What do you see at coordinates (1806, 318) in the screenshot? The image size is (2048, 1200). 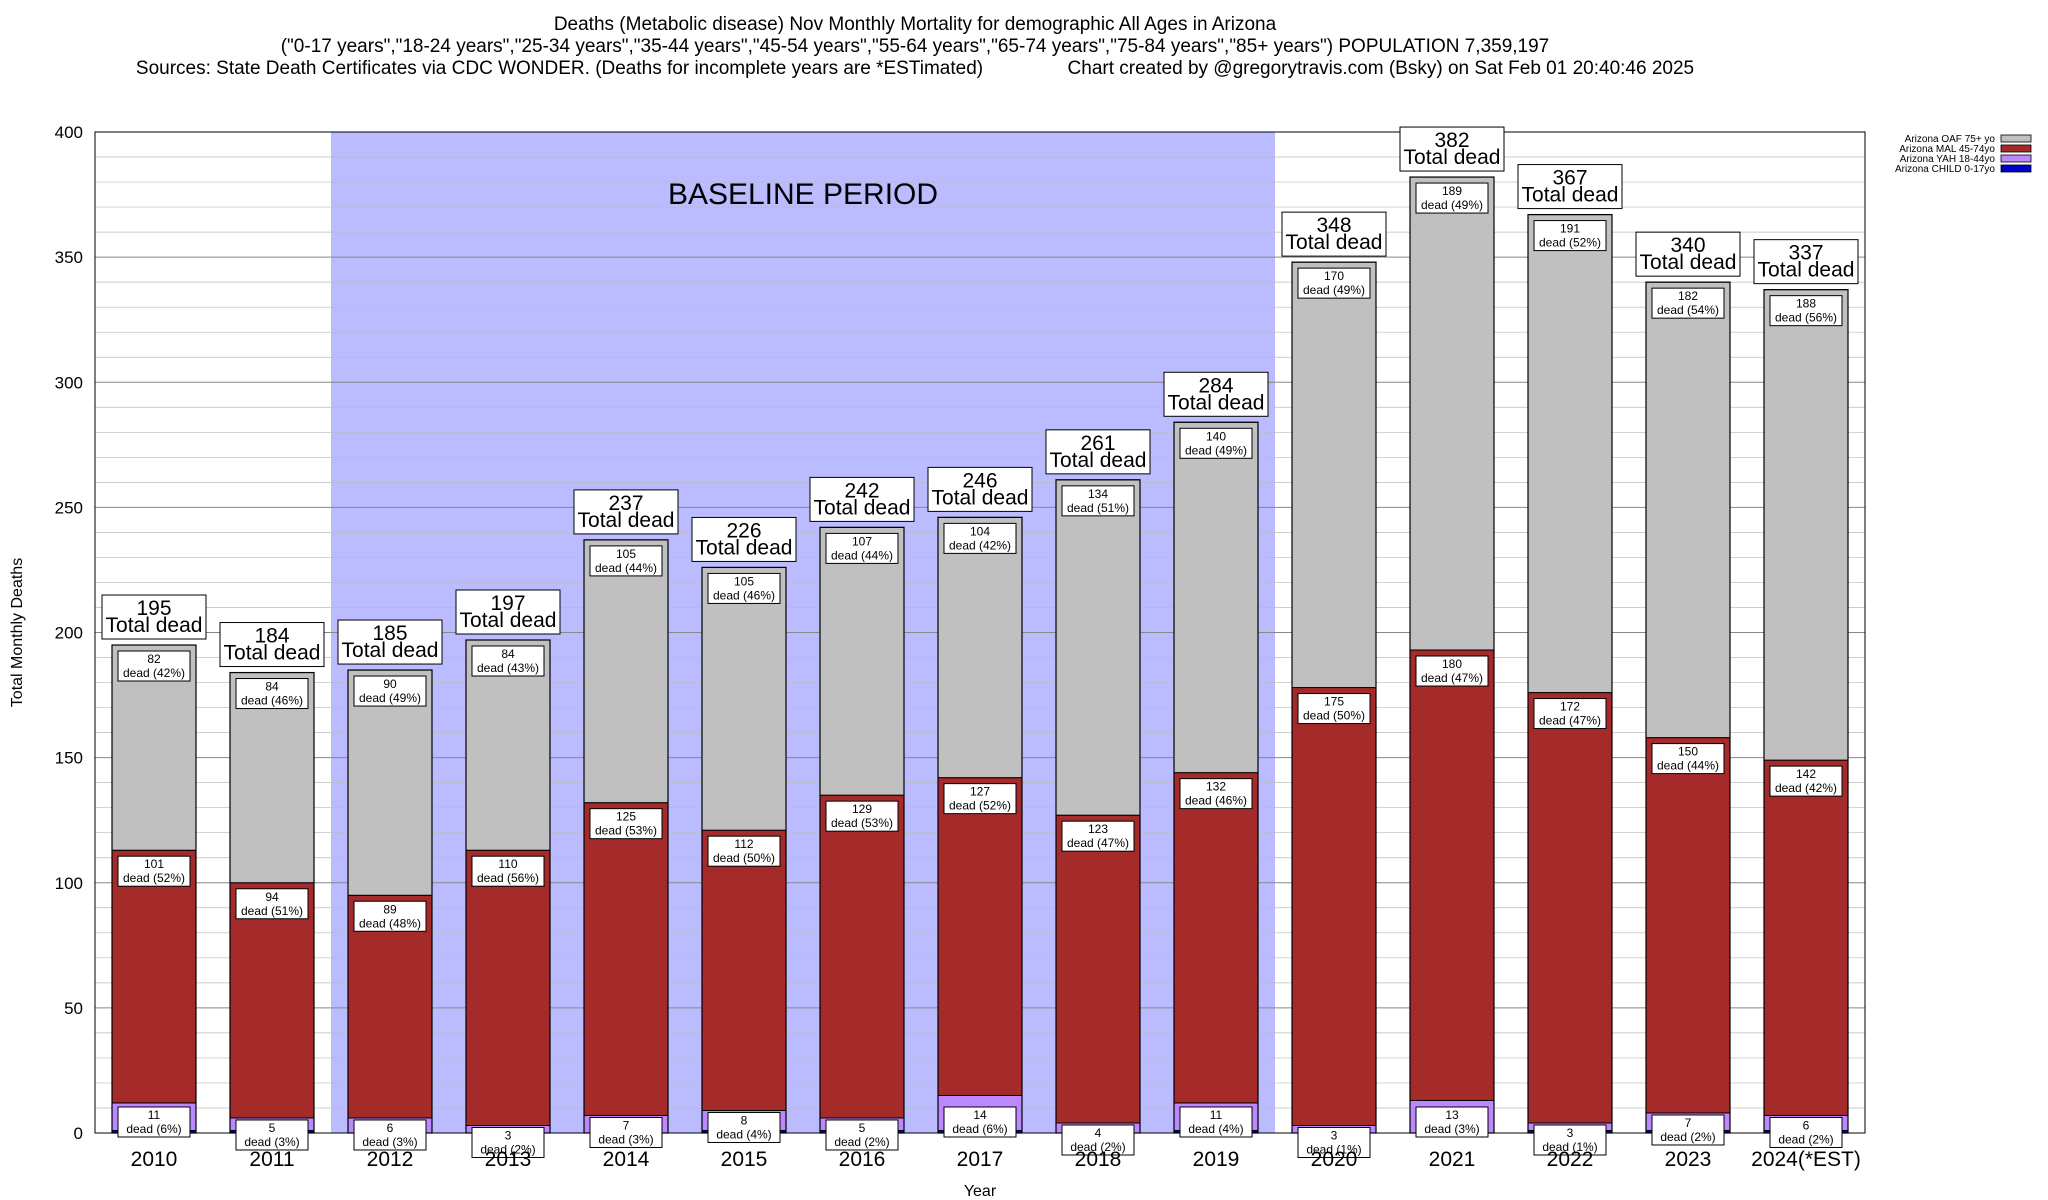 I see `segment-percent-label: dead (56%)` at bounding box center [1806, 318].